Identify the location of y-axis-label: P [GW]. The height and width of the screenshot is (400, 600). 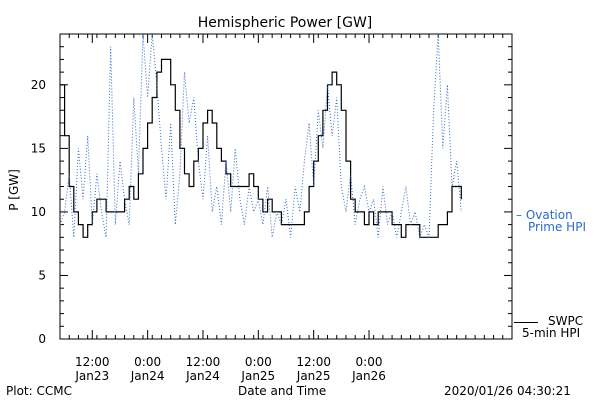
(14, 190).